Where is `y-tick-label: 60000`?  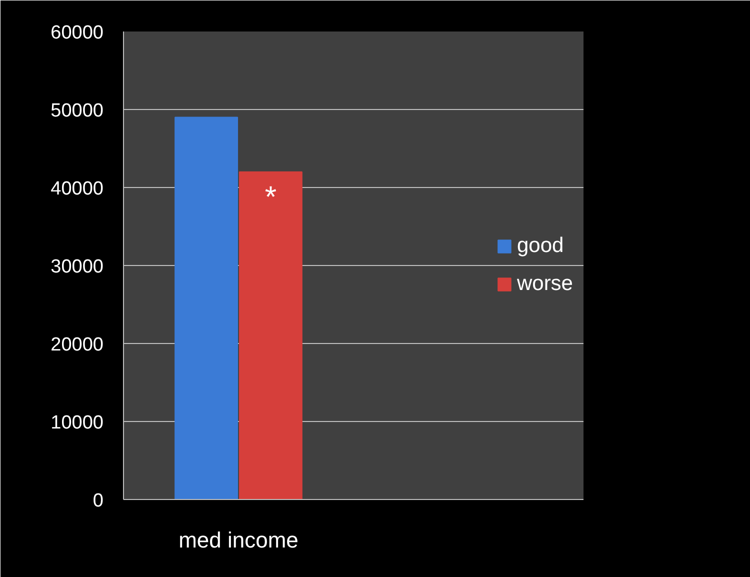 y-tick-label: 60000 is located at coordinates (77, 33).